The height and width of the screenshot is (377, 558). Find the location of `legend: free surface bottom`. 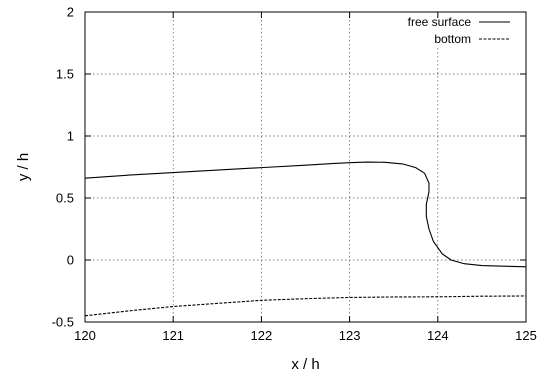

legend: free surface bottom is located at coordinates (459, 30).